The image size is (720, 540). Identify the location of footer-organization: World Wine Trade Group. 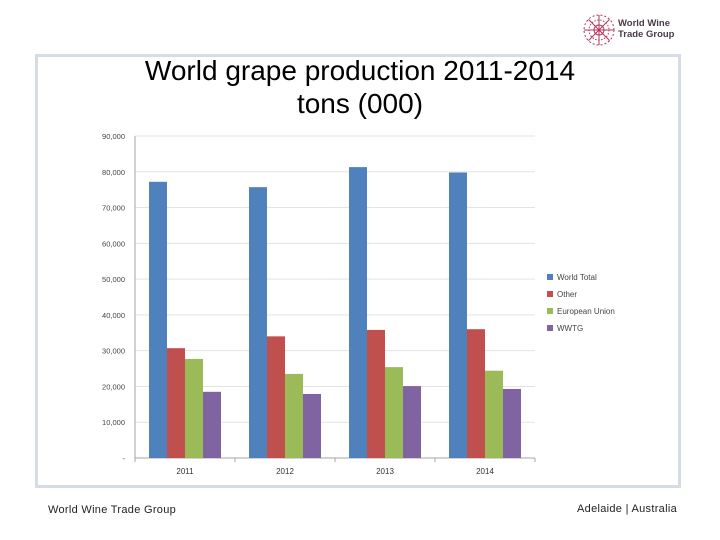
(112, 510).